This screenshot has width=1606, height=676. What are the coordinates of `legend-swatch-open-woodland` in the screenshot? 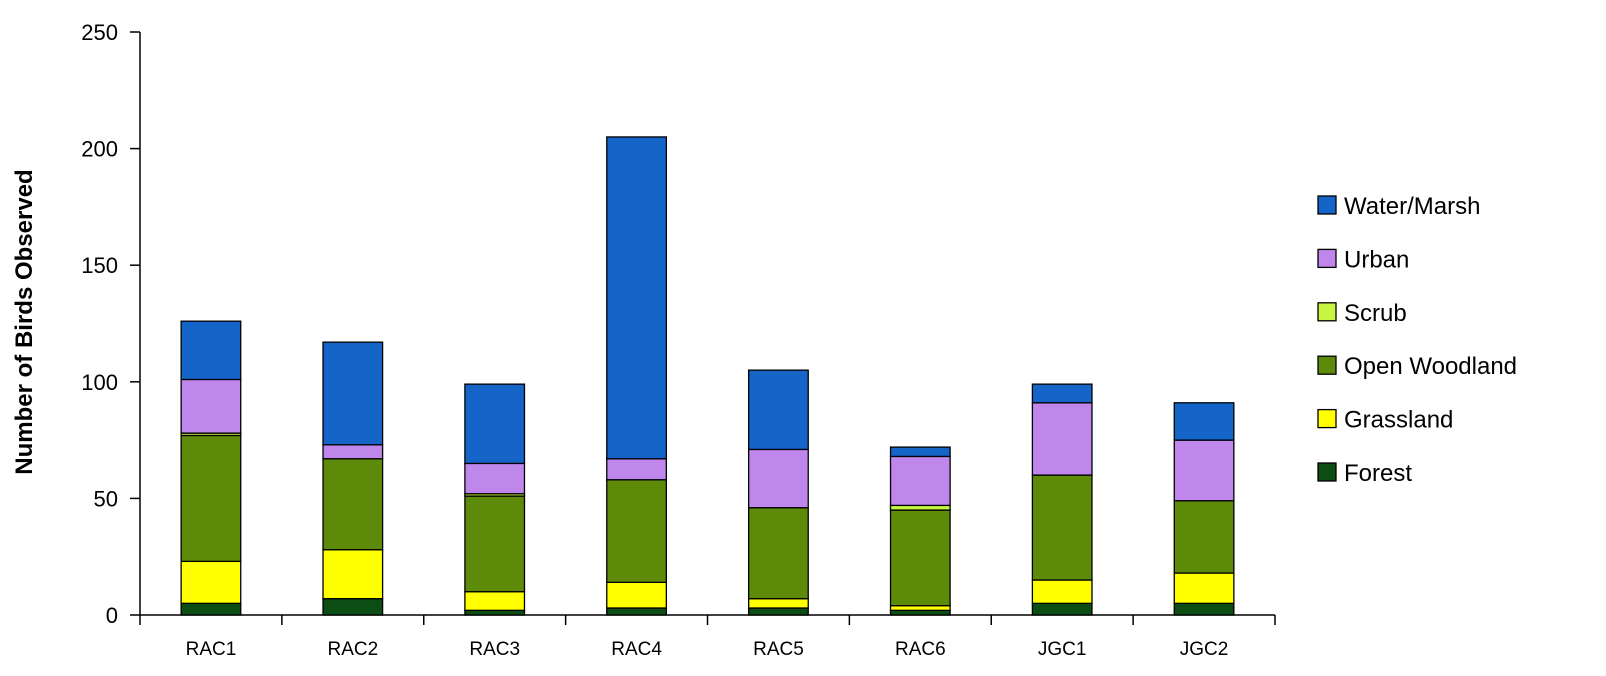 It's located at (1327, 365).